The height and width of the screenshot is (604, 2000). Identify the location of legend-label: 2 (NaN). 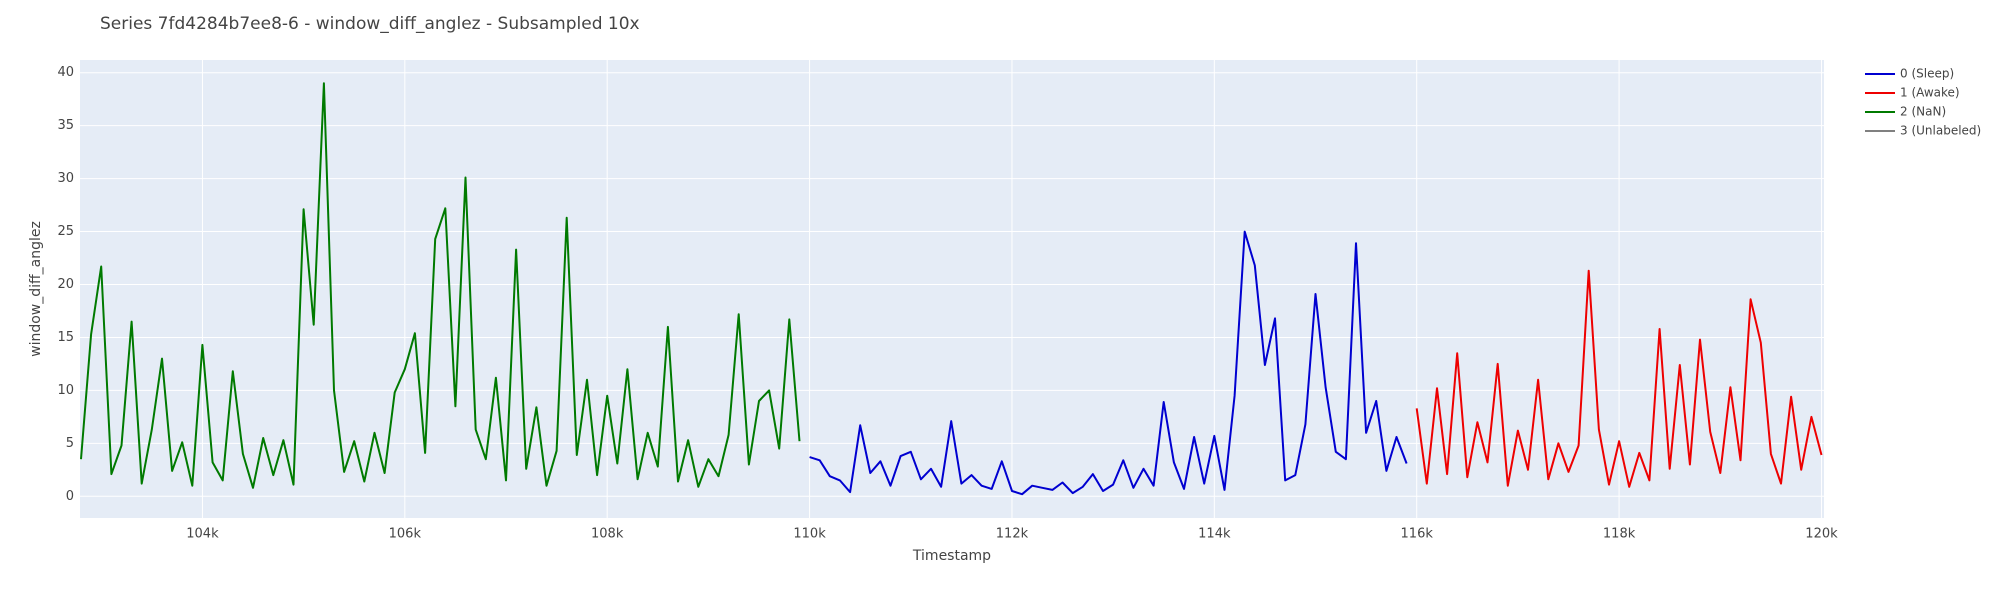
(1923, 112).